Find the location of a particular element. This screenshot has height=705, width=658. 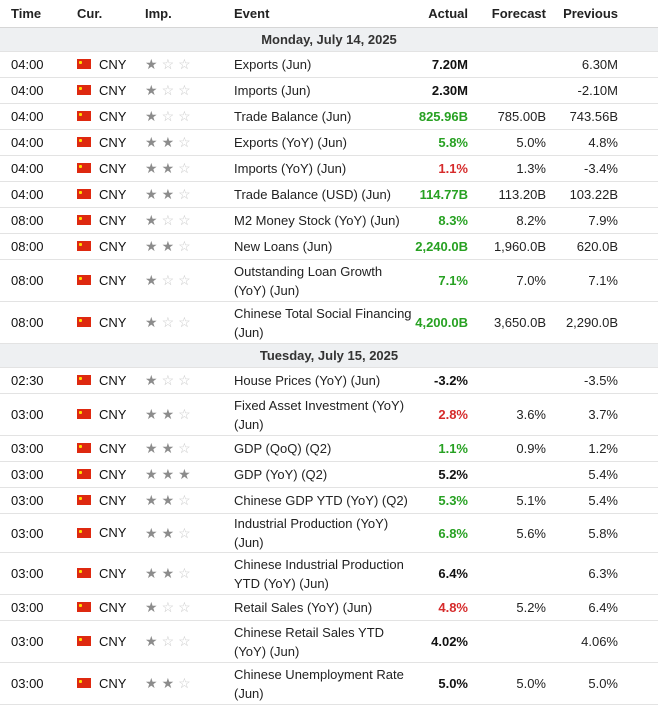

event-importance: ★ ☆ ☆ is located at coordinates (186, 64).